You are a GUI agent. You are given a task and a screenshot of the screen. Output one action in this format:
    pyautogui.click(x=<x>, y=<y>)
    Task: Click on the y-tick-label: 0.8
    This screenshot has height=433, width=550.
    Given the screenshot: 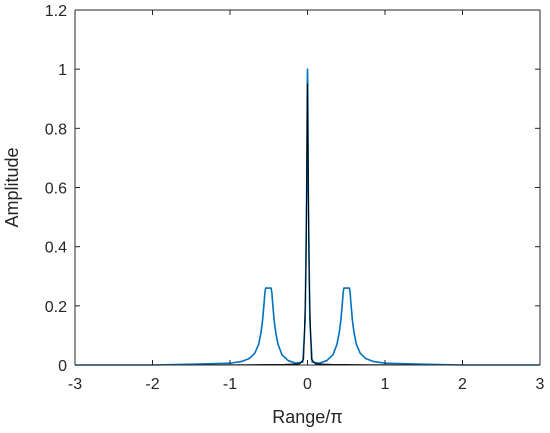 What is the action you would take?
    pyautogui.click(x=56, y=129)
    